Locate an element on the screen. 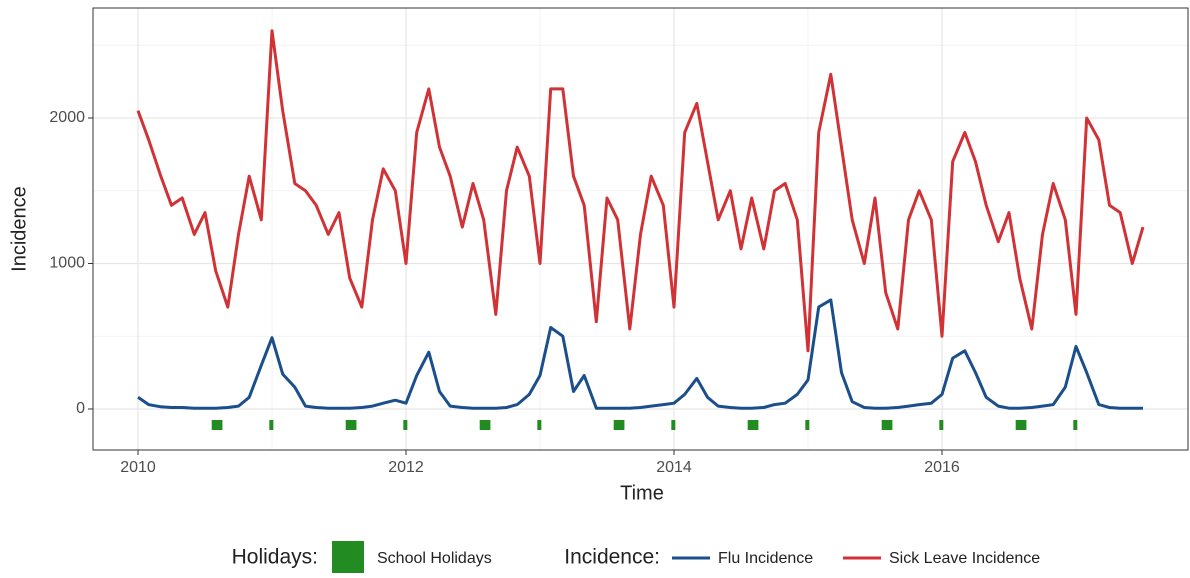  legend-label: School Holidays is located at coordinates (434, 558).